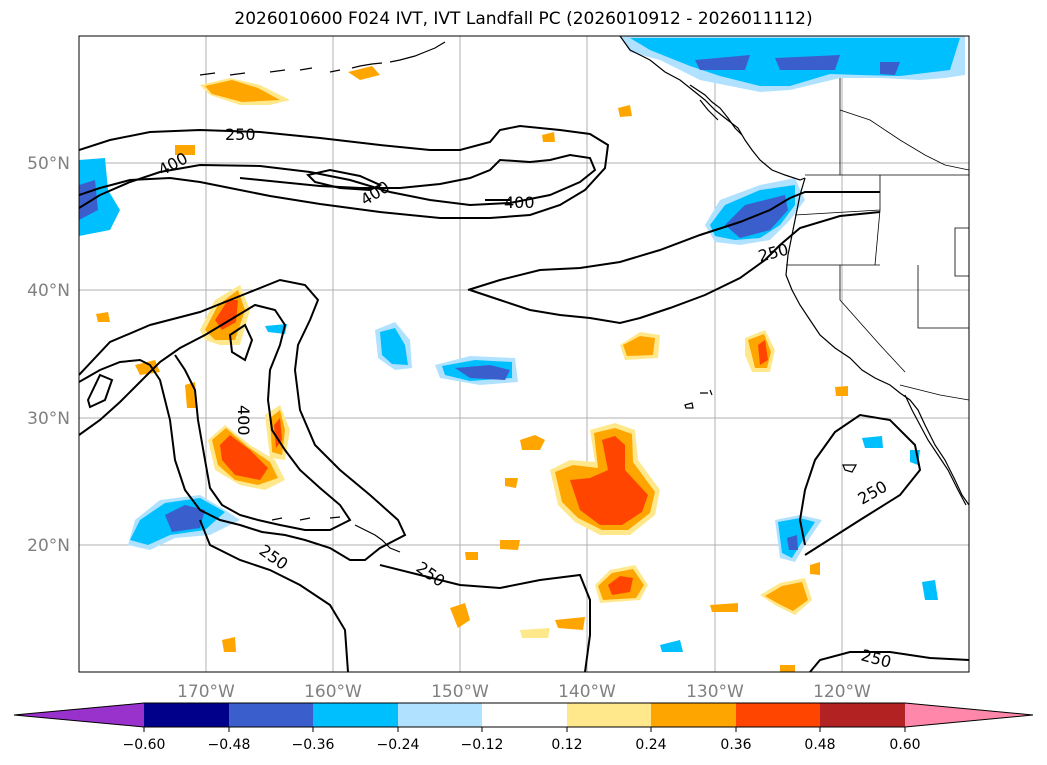  Describe the element at coordinates (398, 745) in the screenshot. I see `colorbar-tick-label: −0.24` at that location.